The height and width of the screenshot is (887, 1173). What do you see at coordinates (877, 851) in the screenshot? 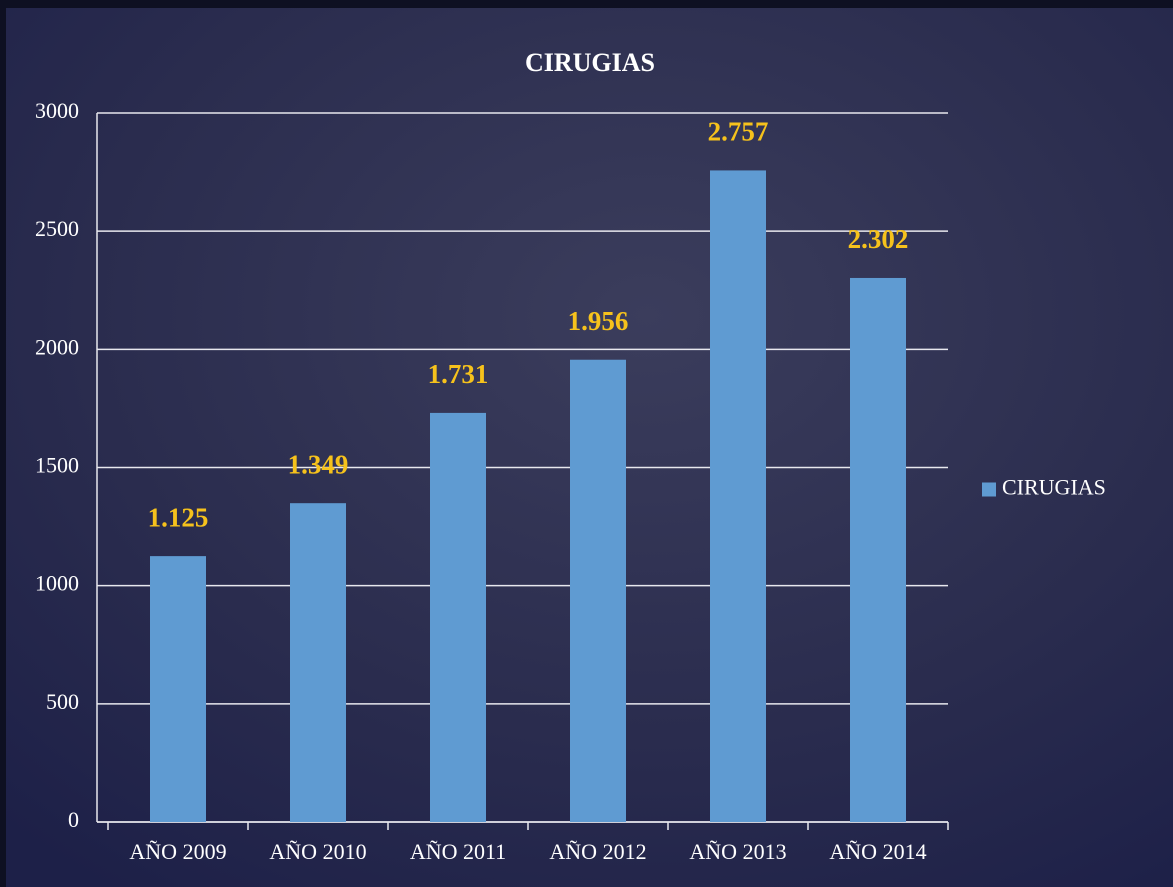
I see `x-tick-label: AÑO 2014` at bounding box center [877, 851].